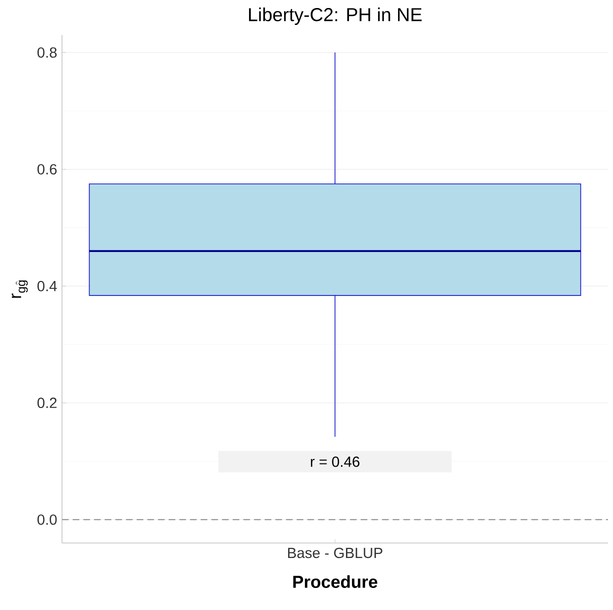 The height and width of the screenshot is (610, 613). What do you see at coordinates (47, 519) in the screenshot?
I see `y-tick-label: 0.0` at bounding box center [47, 519].